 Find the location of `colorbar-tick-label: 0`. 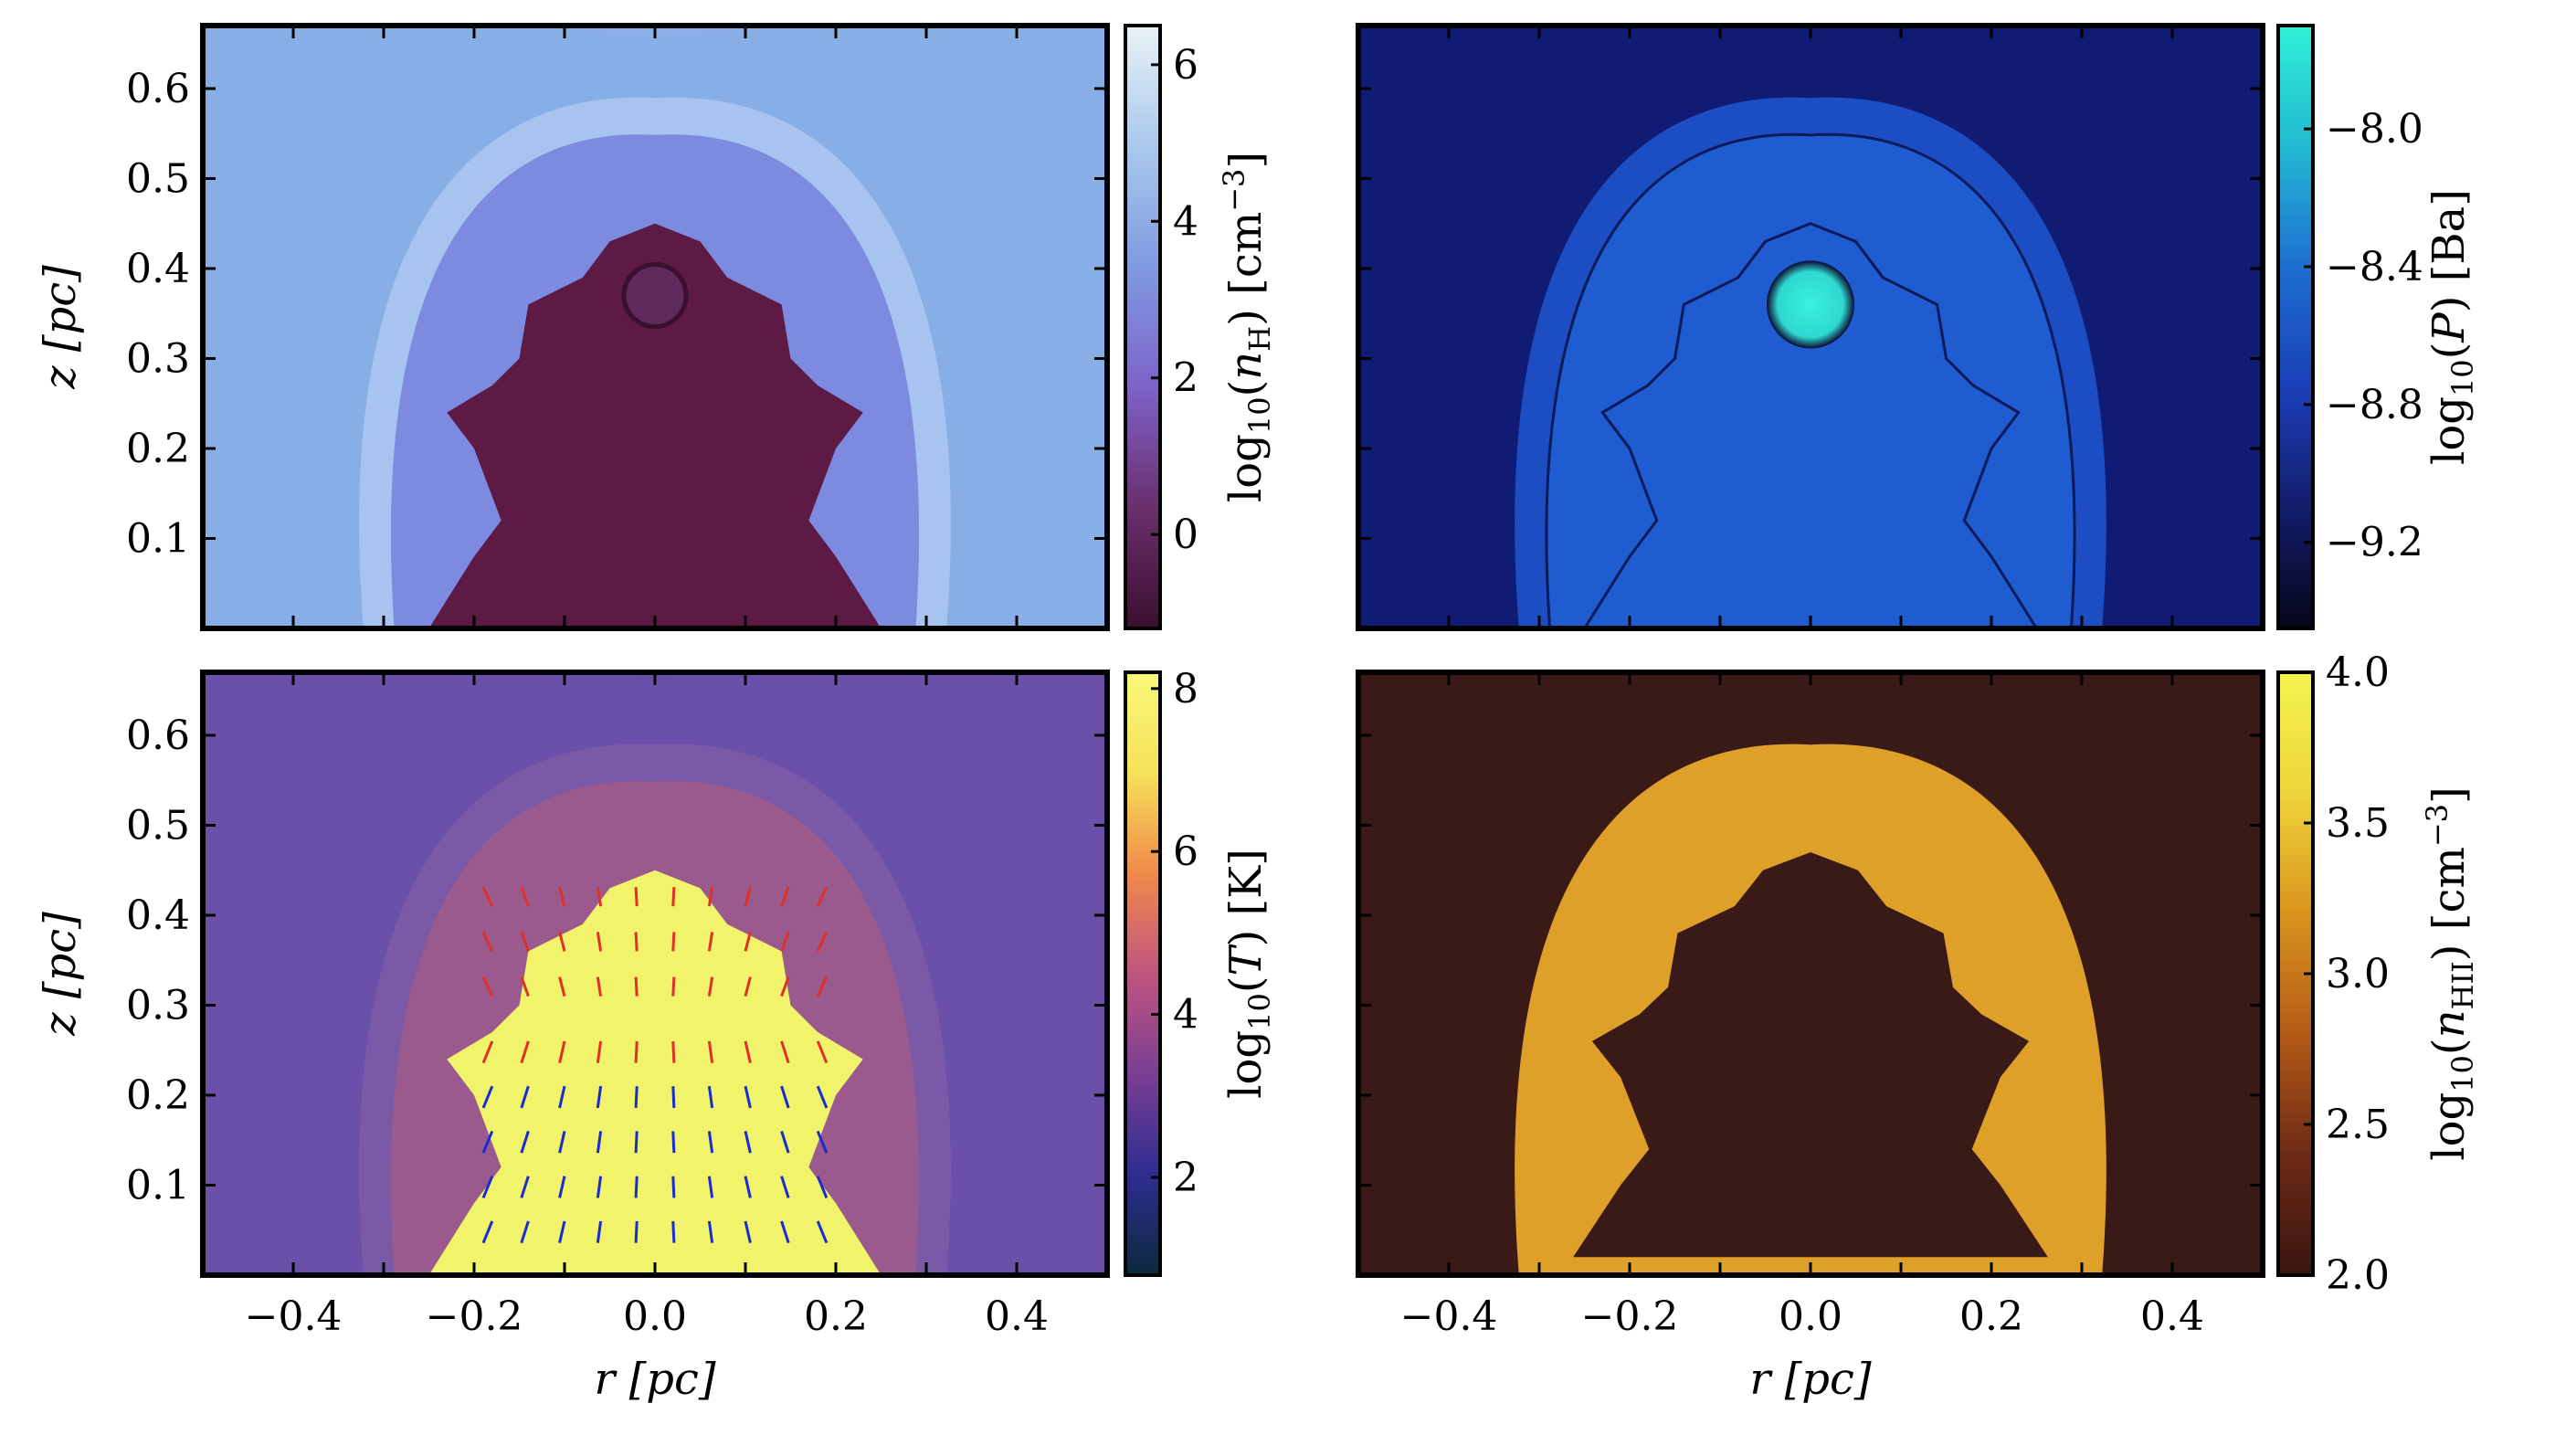

colorbar-tick-label: 0 is located at coordinates (1185, 535).